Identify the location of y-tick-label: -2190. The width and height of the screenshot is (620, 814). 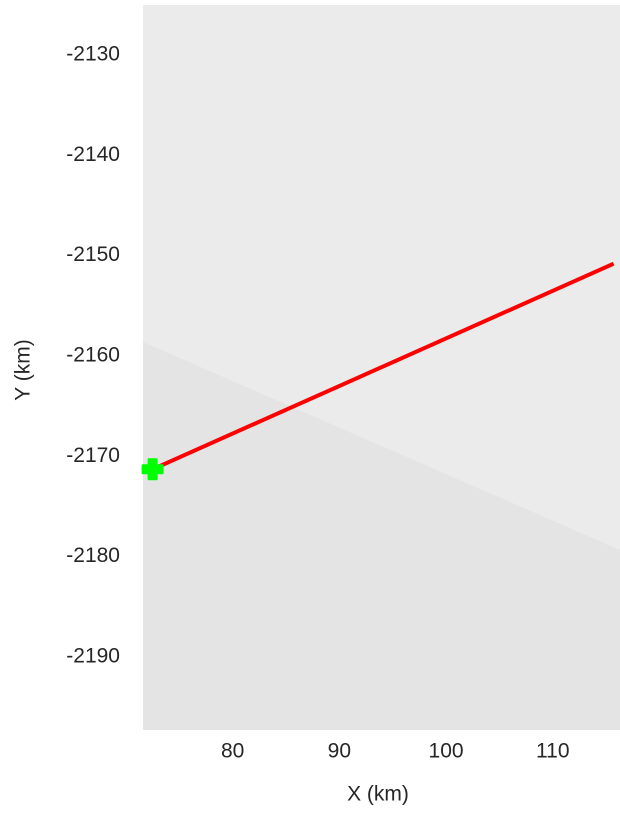
(93, 655).